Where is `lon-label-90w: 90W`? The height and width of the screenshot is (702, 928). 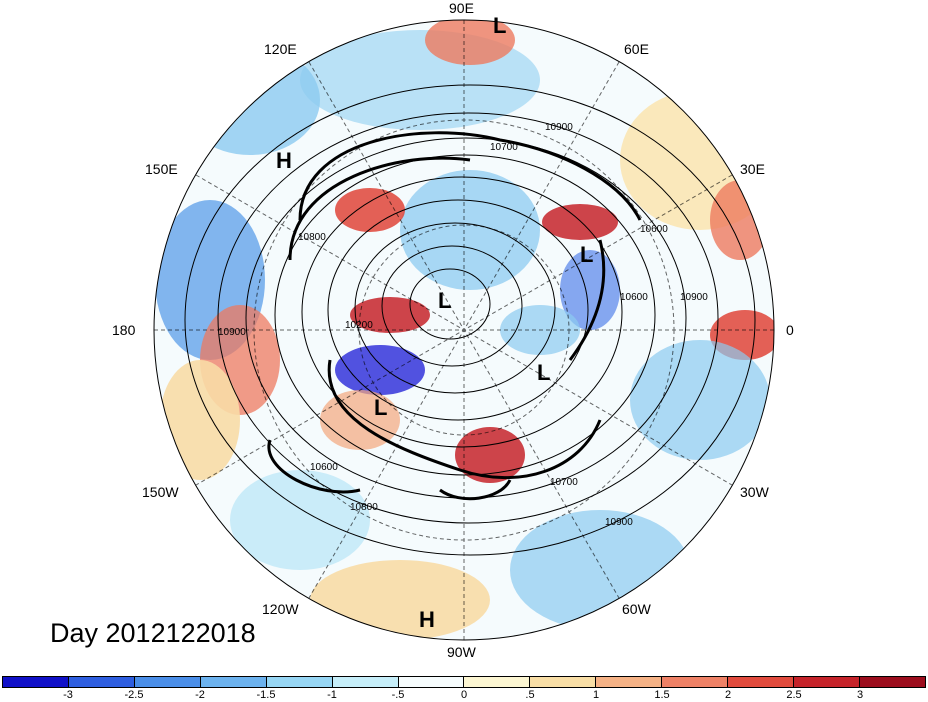 lon-label-90w: 90W is located at coordinates (462, 652).